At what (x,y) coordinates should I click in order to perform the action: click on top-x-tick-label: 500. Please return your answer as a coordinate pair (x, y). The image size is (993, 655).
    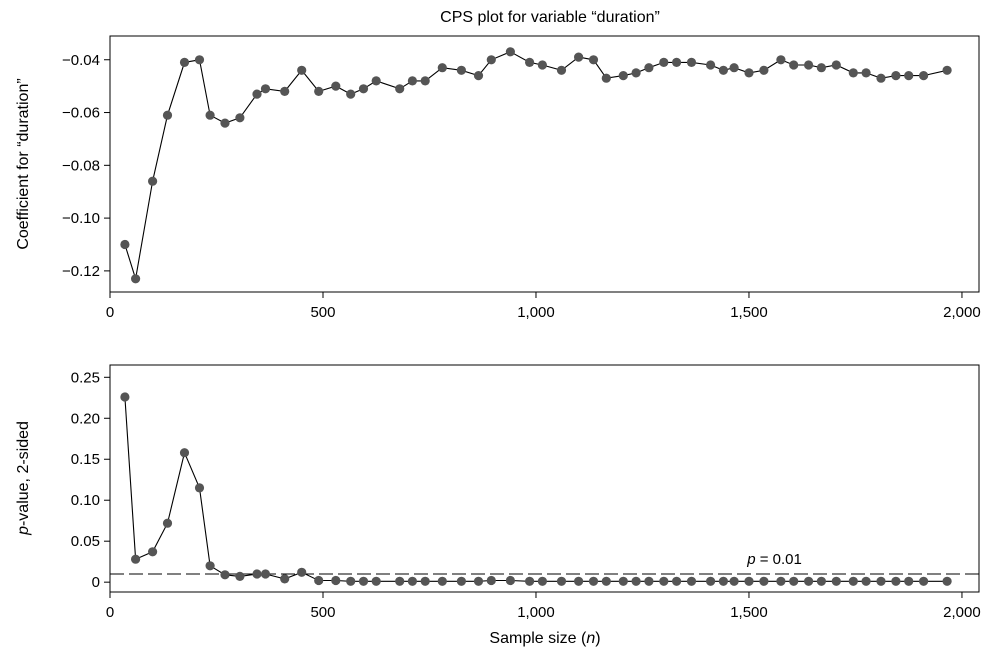
    Looking at the image, I should click on (322, 312).